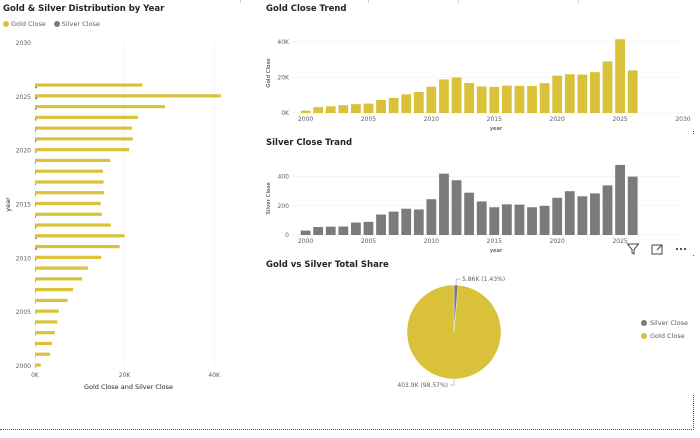 The image size is (700, 438). Describe the element at coordinates (35, 375) in the screenshot. I see `h-chart-x-tick: 0K` at that location.